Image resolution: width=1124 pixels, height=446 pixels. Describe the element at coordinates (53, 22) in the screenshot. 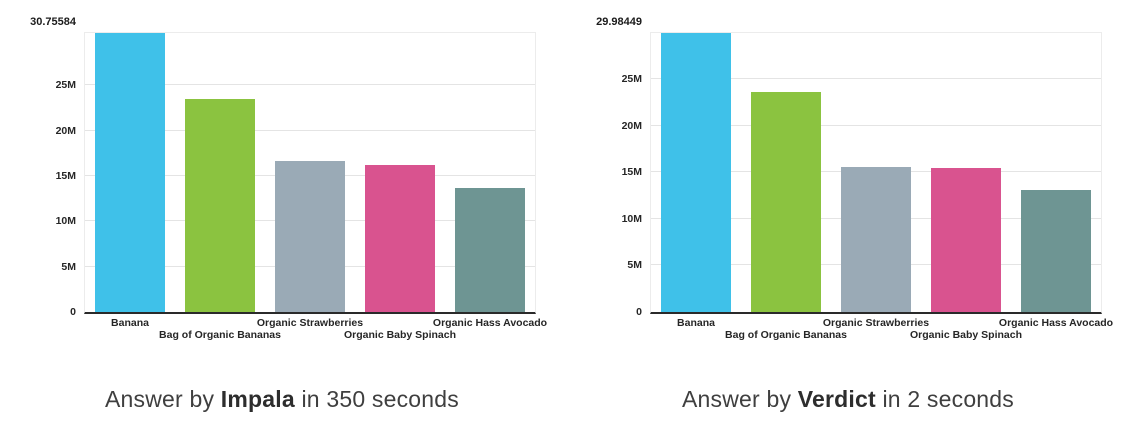

I see `y-axis-max-label: 30.75584` at that location.